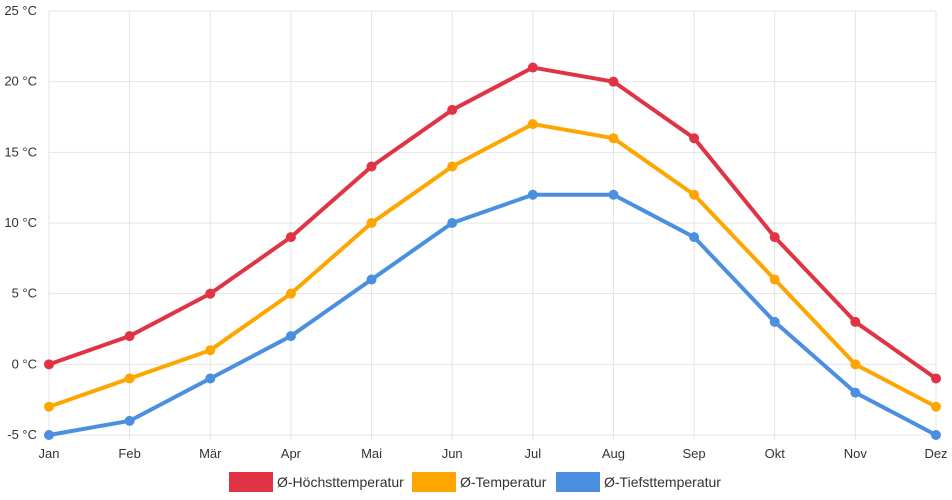  Describe the element at coordinates (503, 482) in the screenshot. I see `legend-label: Ø-Temperatur` at that location.